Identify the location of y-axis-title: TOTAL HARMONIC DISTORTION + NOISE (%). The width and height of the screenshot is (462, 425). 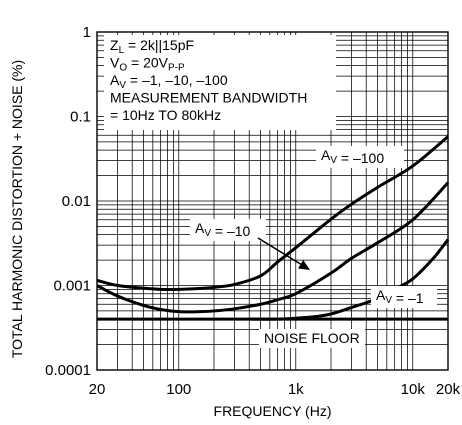
(17, 209).